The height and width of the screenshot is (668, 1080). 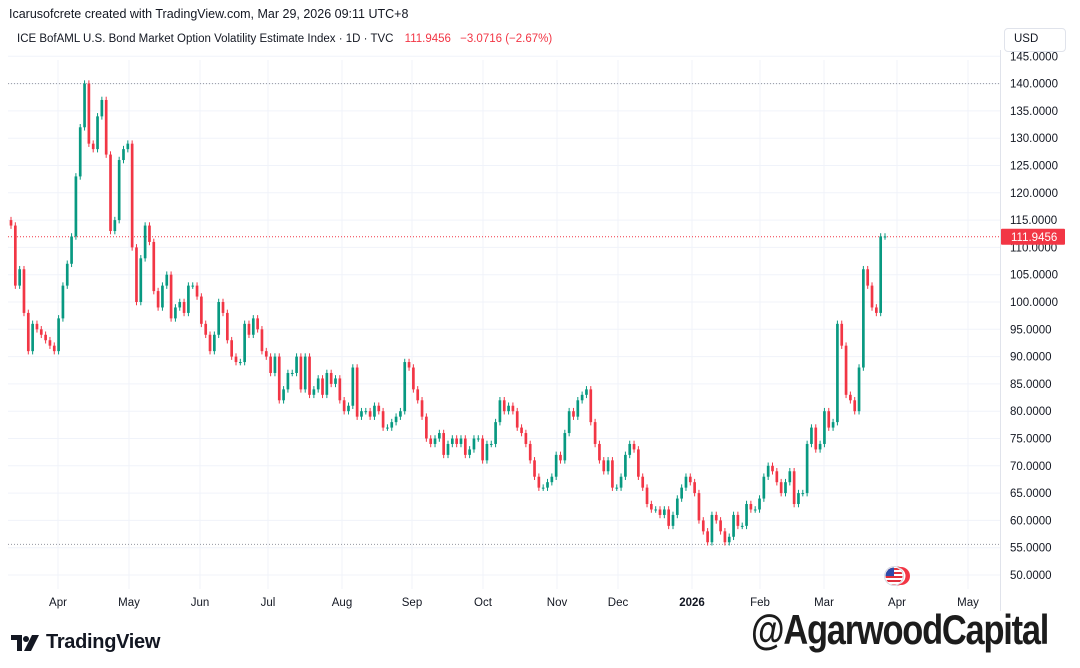 I want to click on watermark-text: @AgarwoodCapital, so click(x=900, y=629).